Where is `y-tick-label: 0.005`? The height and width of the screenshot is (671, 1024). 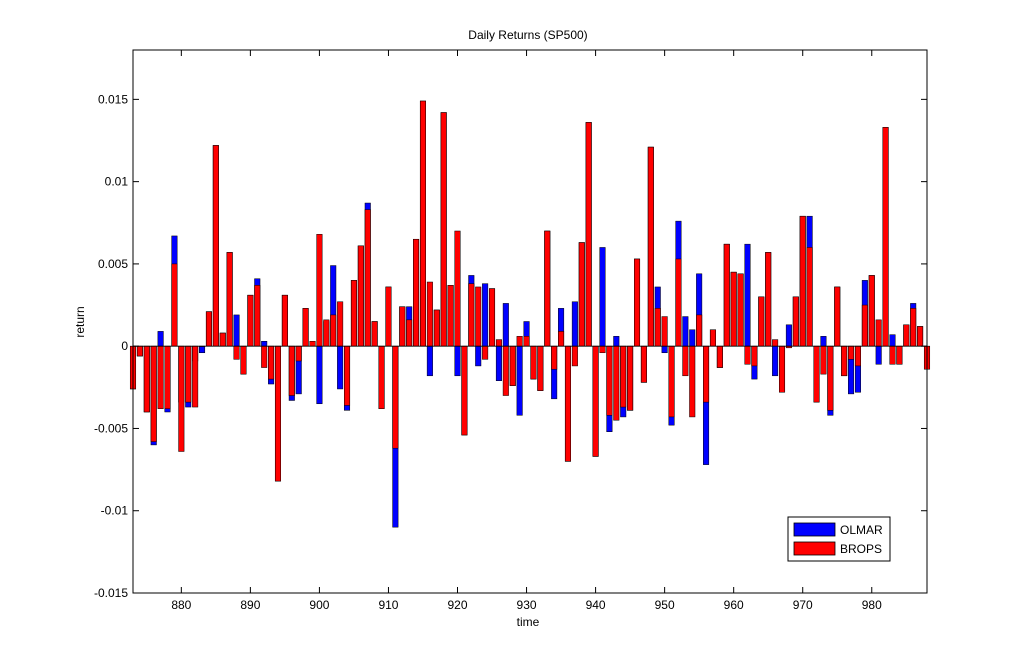
y-tick-label: 0.005 is located at coordinates (113, 264).